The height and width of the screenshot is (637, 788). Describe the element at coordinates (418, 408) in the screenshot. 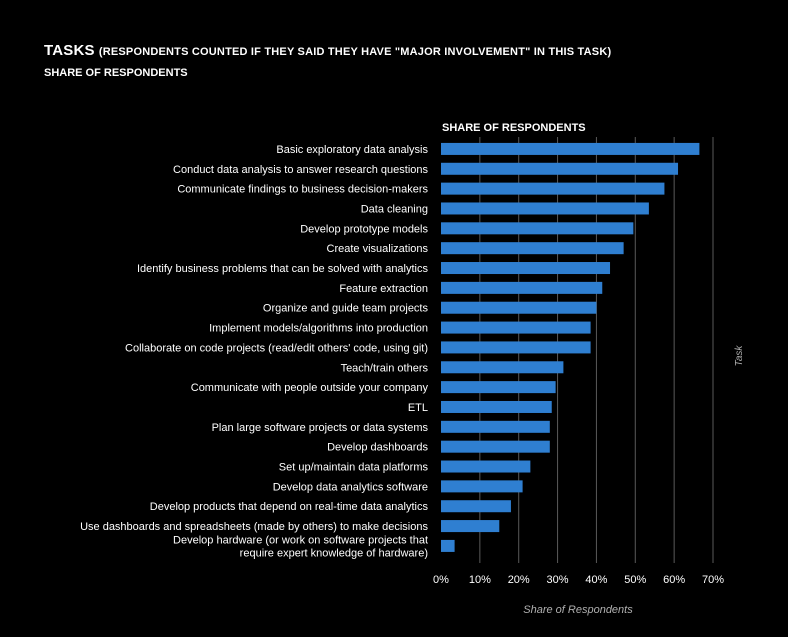

I see `category-label: ETL` at that location.